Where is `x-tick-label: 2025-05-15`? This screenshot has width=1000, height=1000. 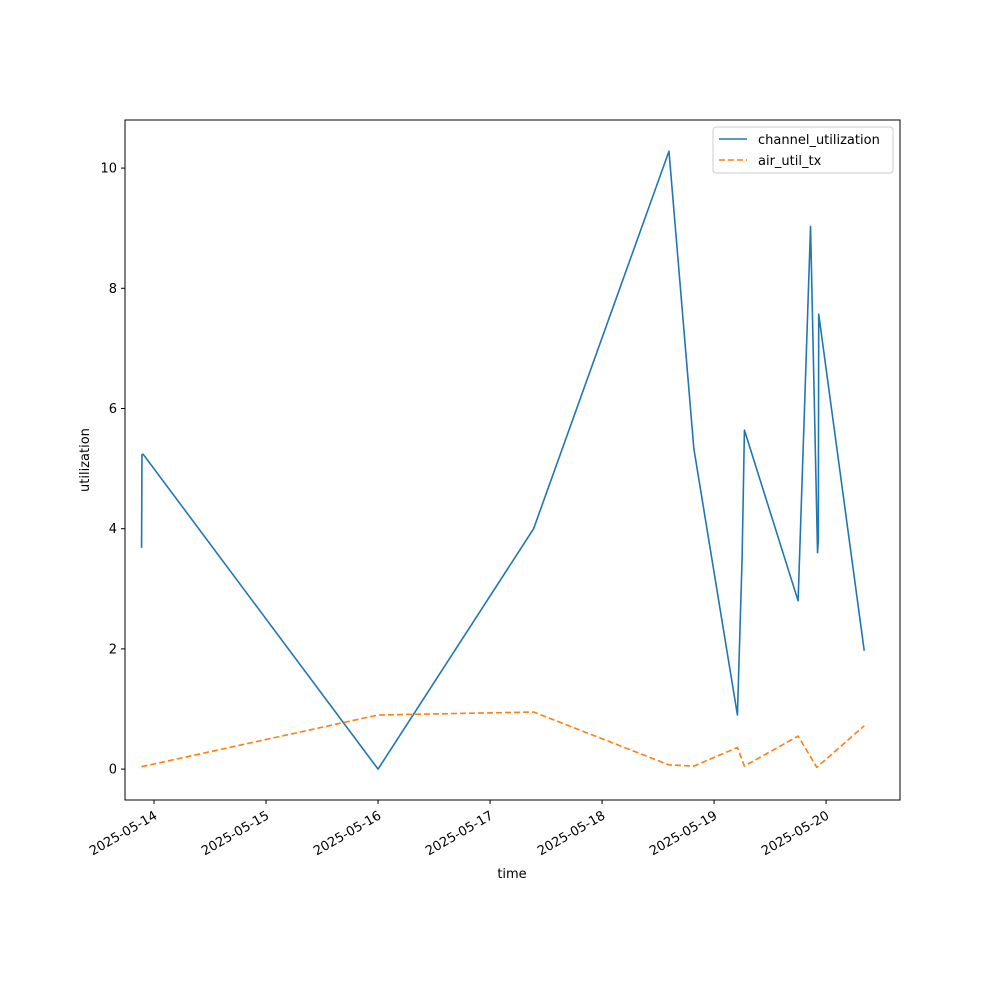 x-tick-label: 2025-05-15 is located at coordinates (235, 833).